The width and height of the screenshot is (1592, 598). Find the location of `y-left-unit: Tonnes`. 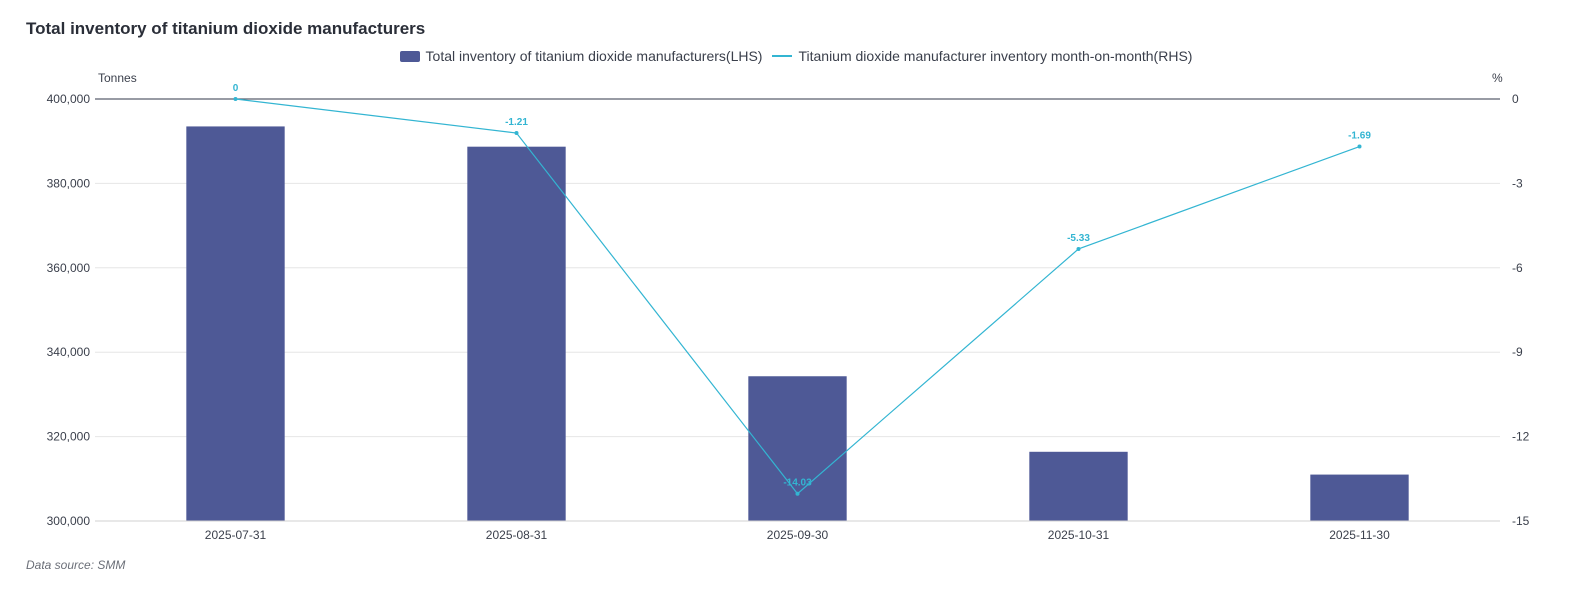

y-left-unit: Tonnes is located at coordinates (117, 78).